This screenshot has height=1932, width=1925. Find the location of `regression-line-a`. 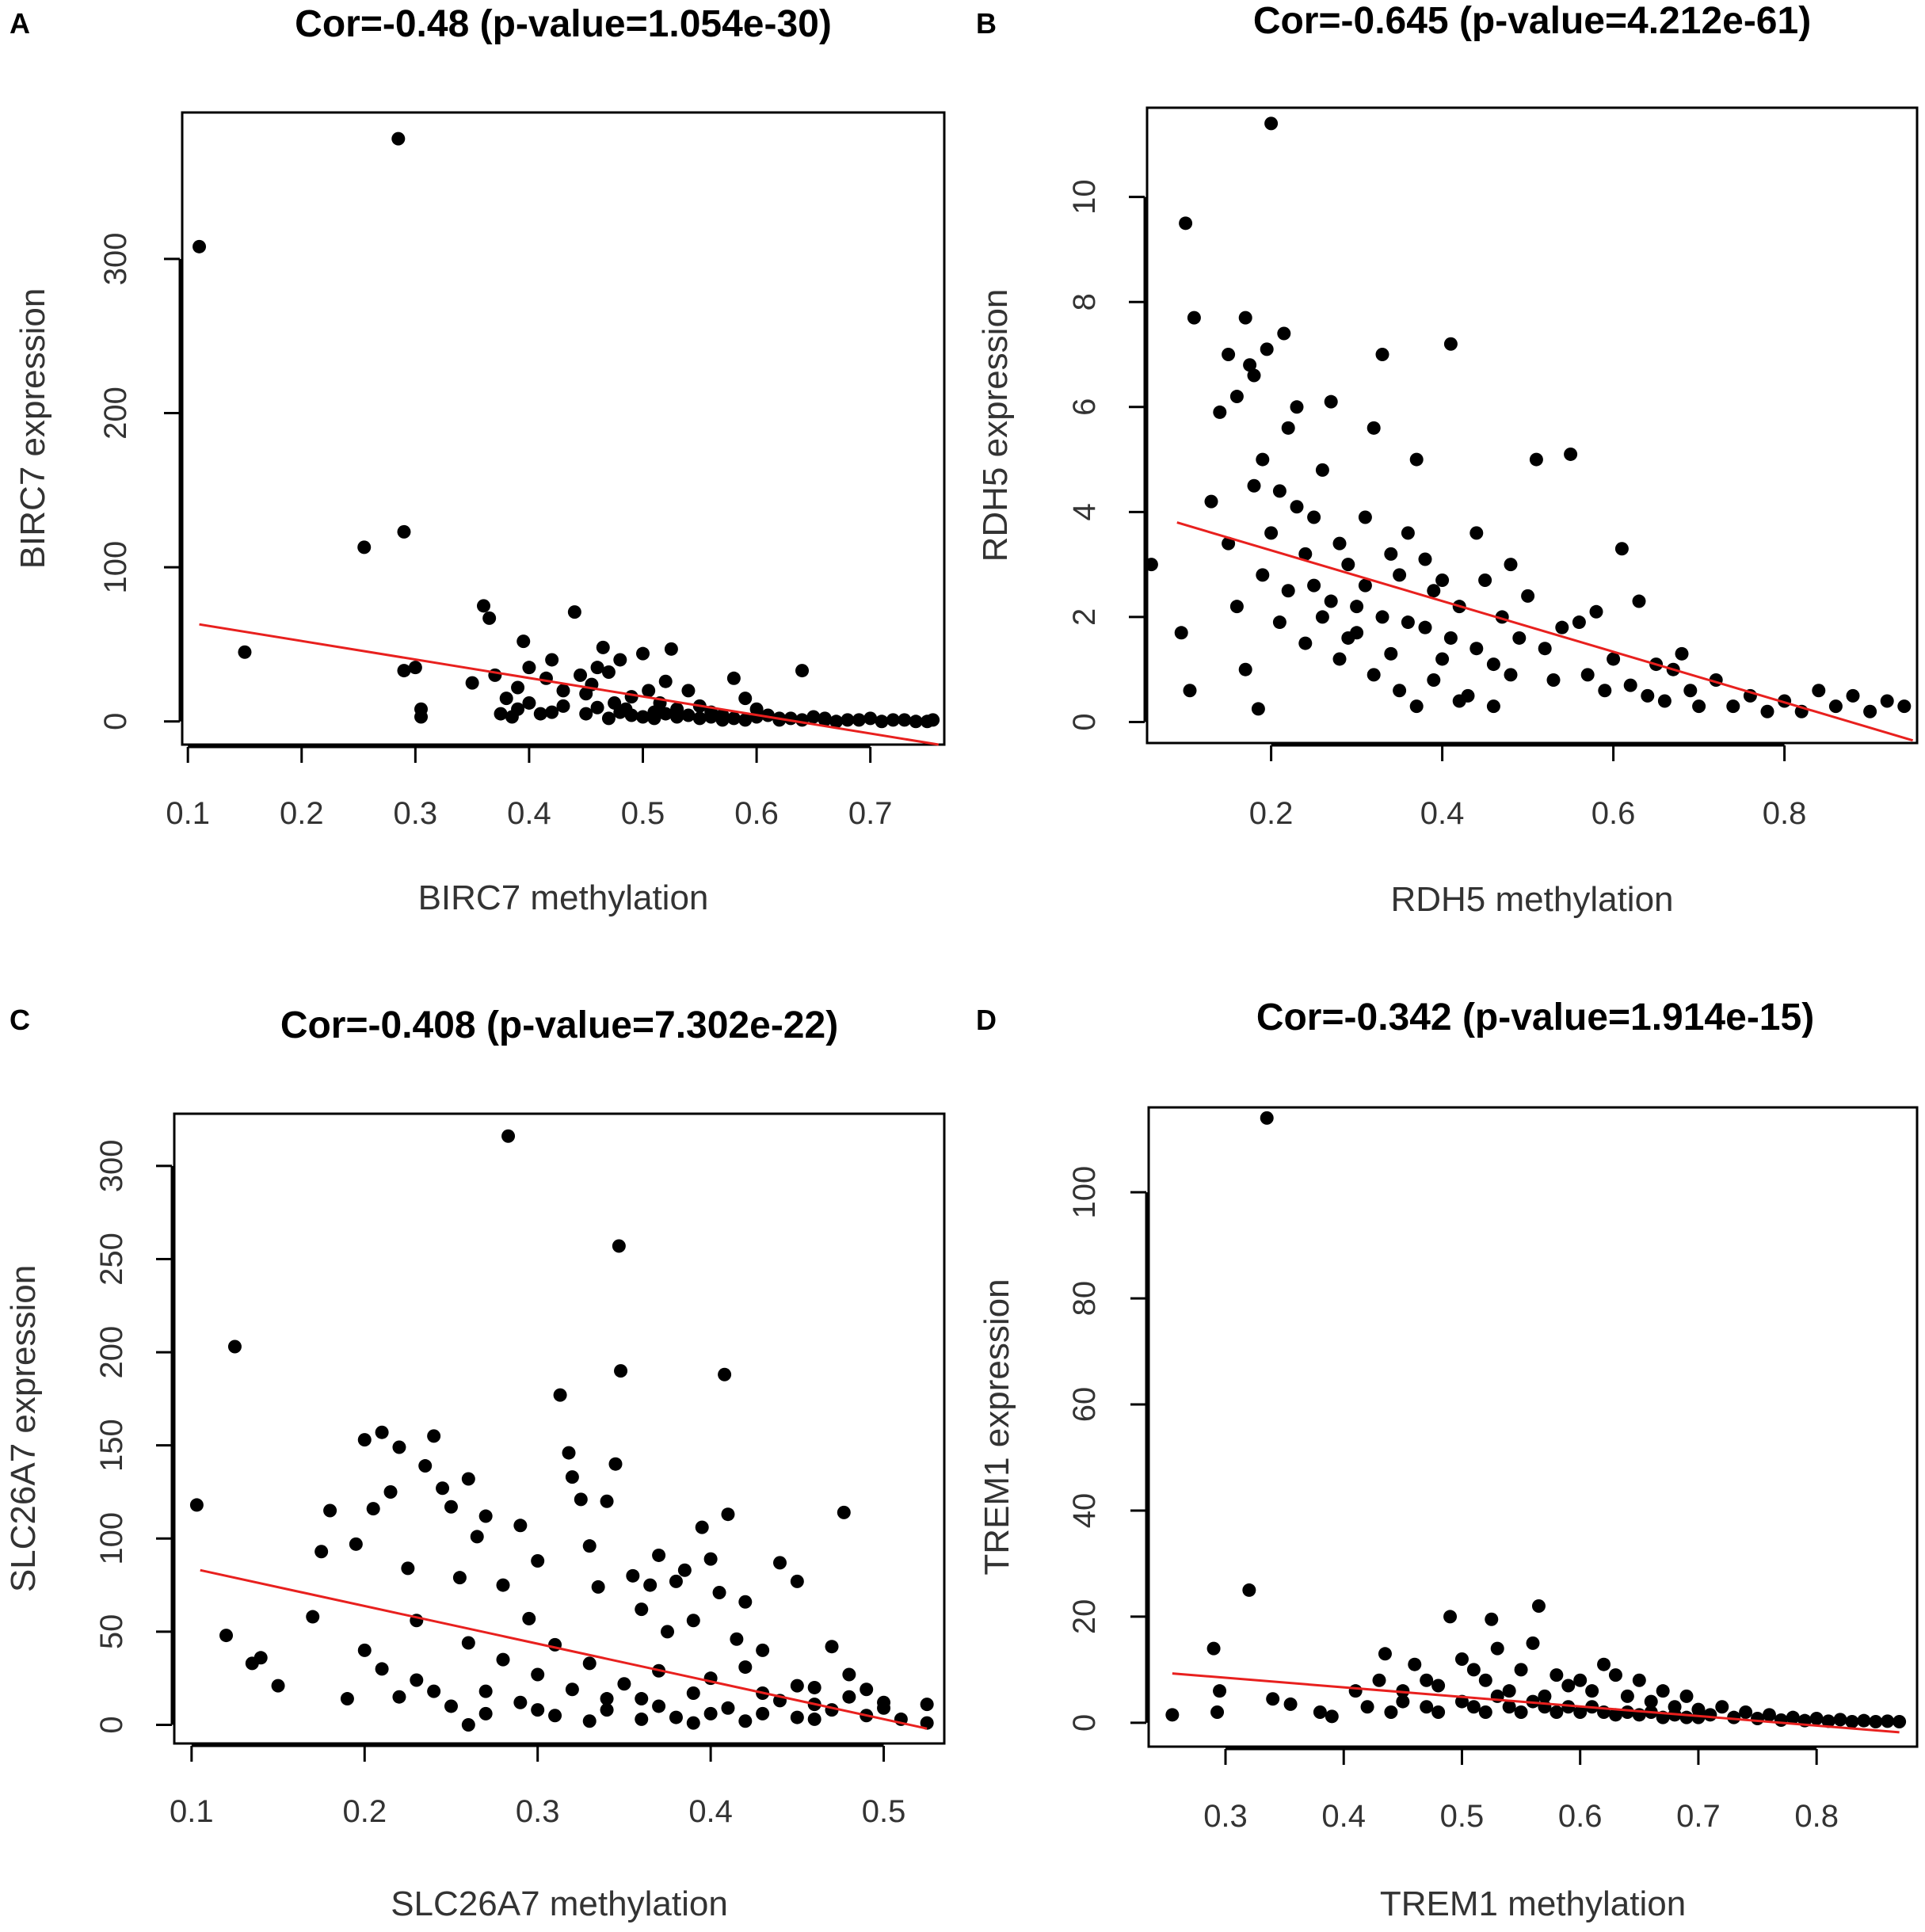

regression-line-a is located at coordinates (569, 684).